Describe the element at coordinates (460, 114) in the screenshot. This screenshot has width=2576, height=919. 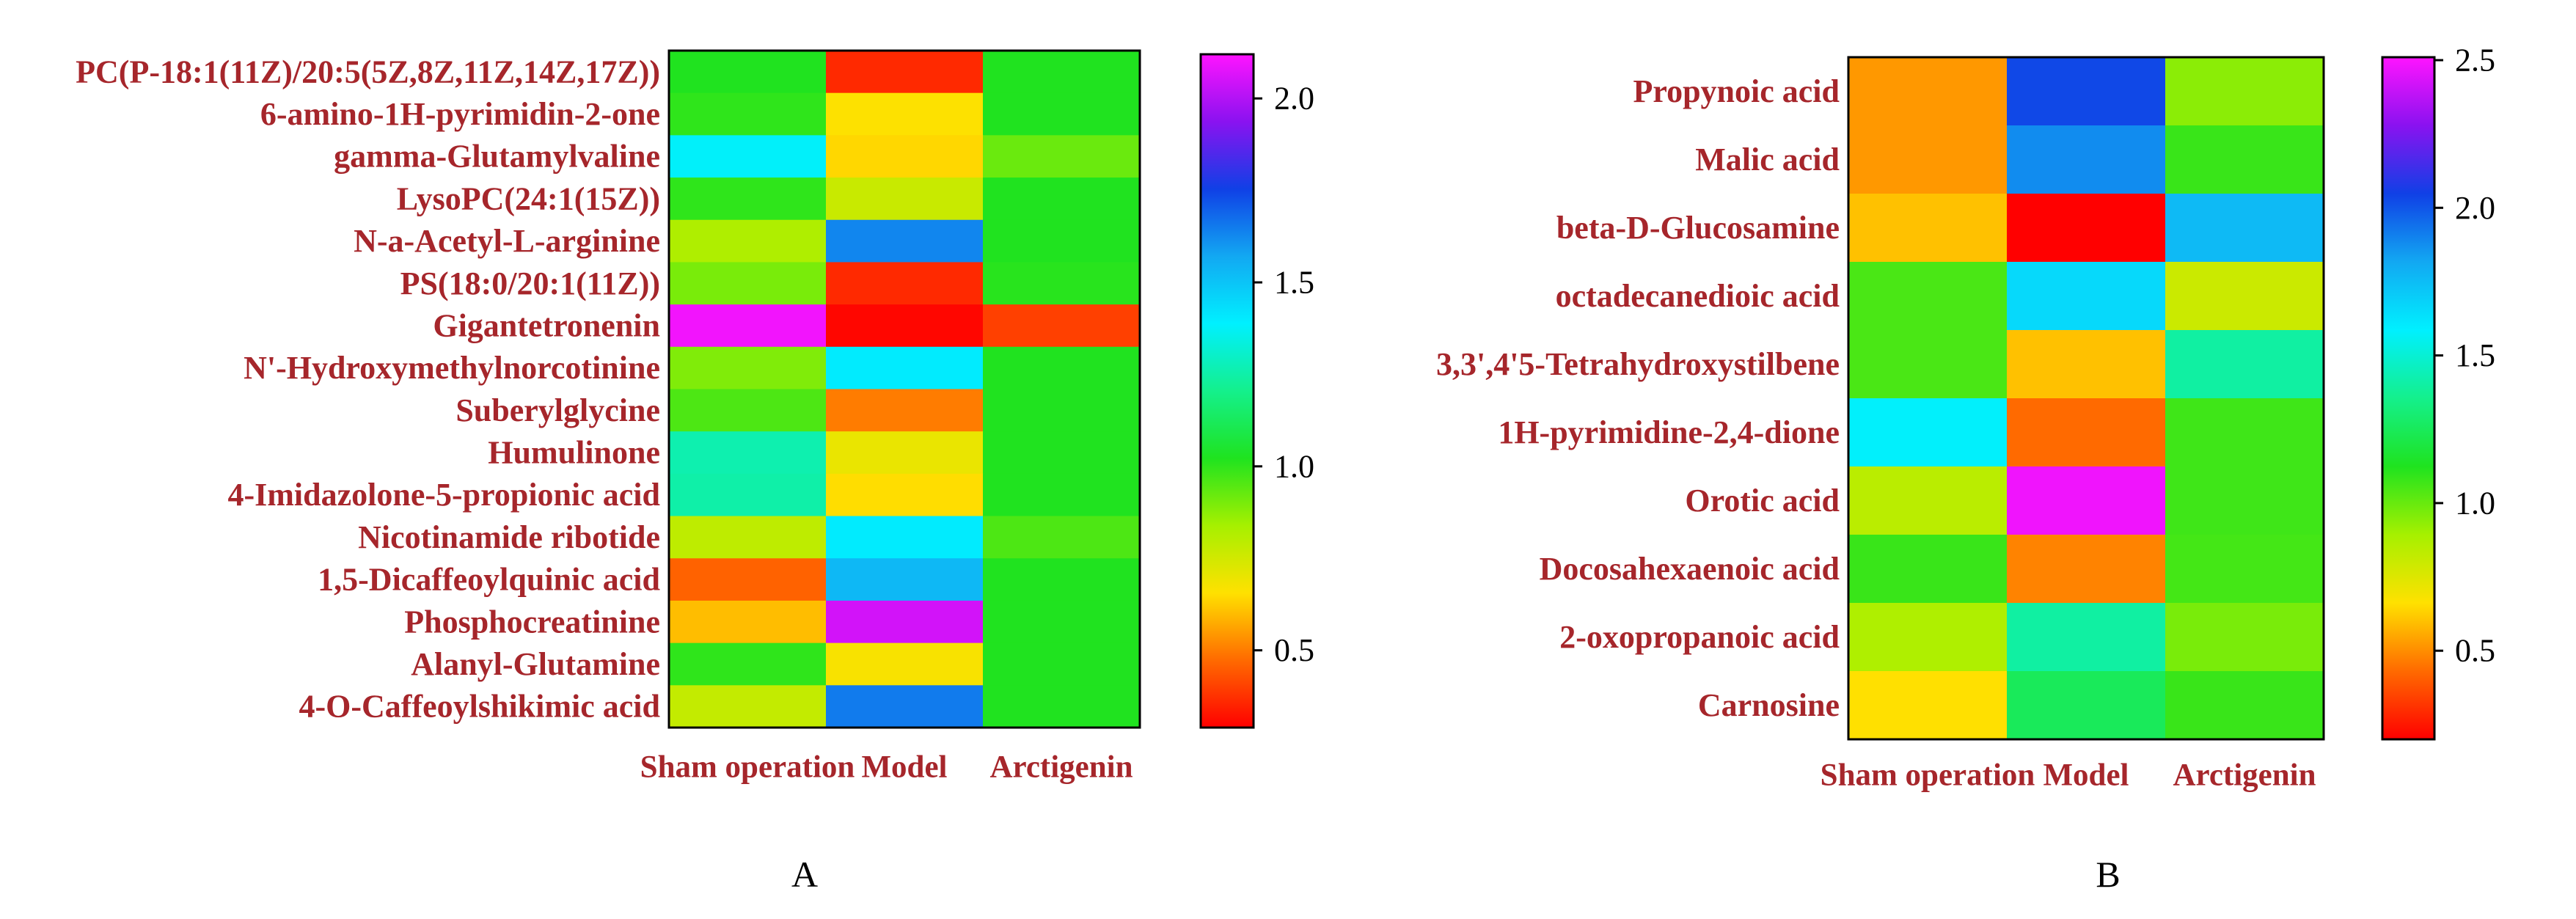
I see `row-label: 6-amino-1H-pyrimidin-2-one` at that location.